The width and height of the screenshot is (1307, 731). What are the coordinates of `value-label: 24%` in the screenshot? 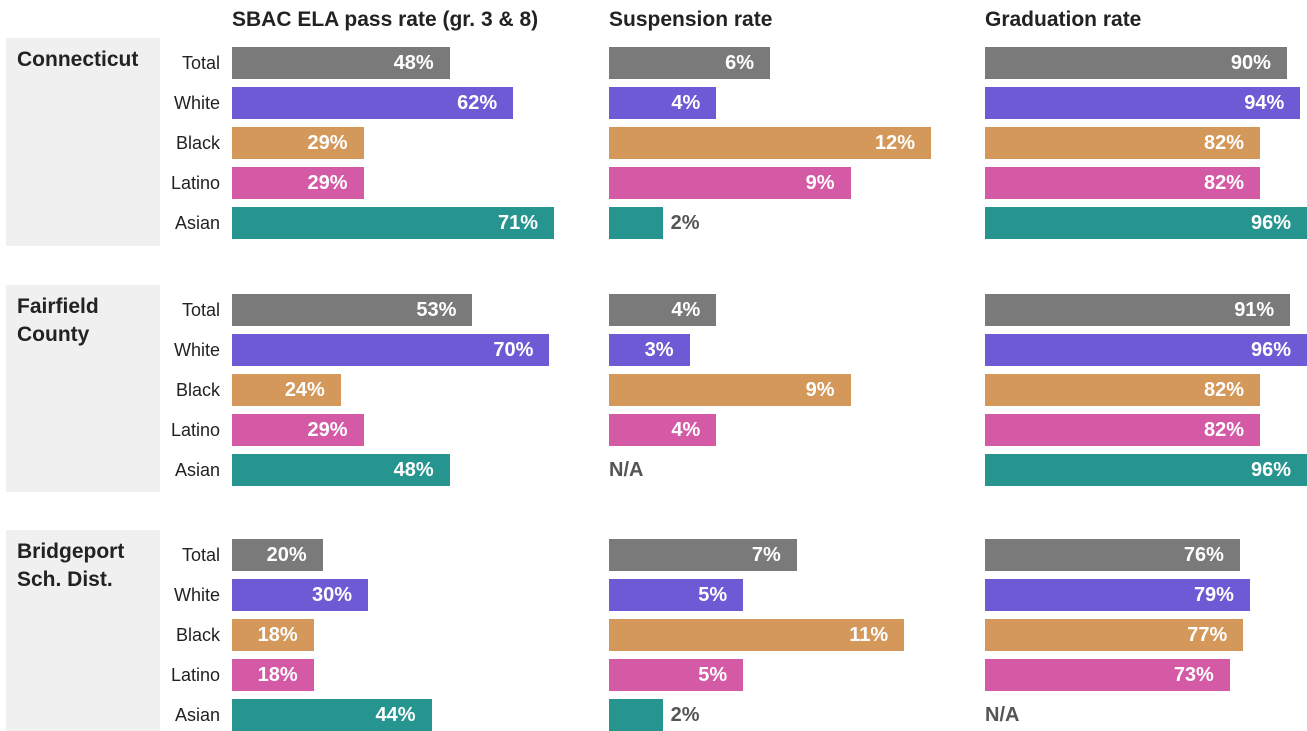 It's located at (304, 390).